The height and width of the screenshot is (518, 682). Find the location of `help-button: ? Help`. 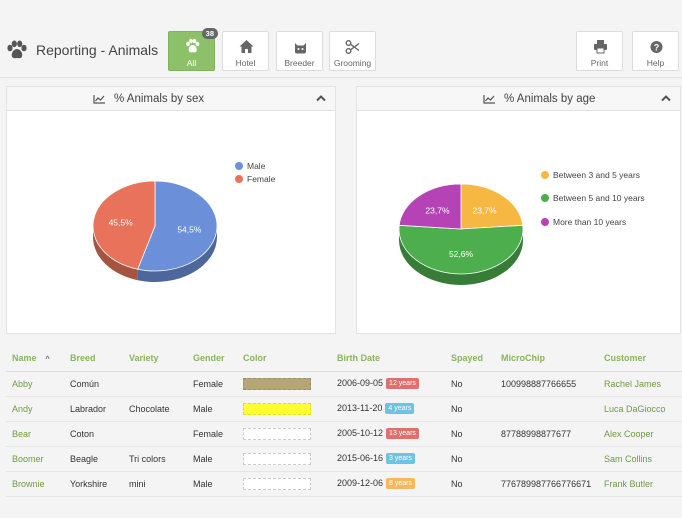

help-button: ? Help is located at coordinates (655, 51).